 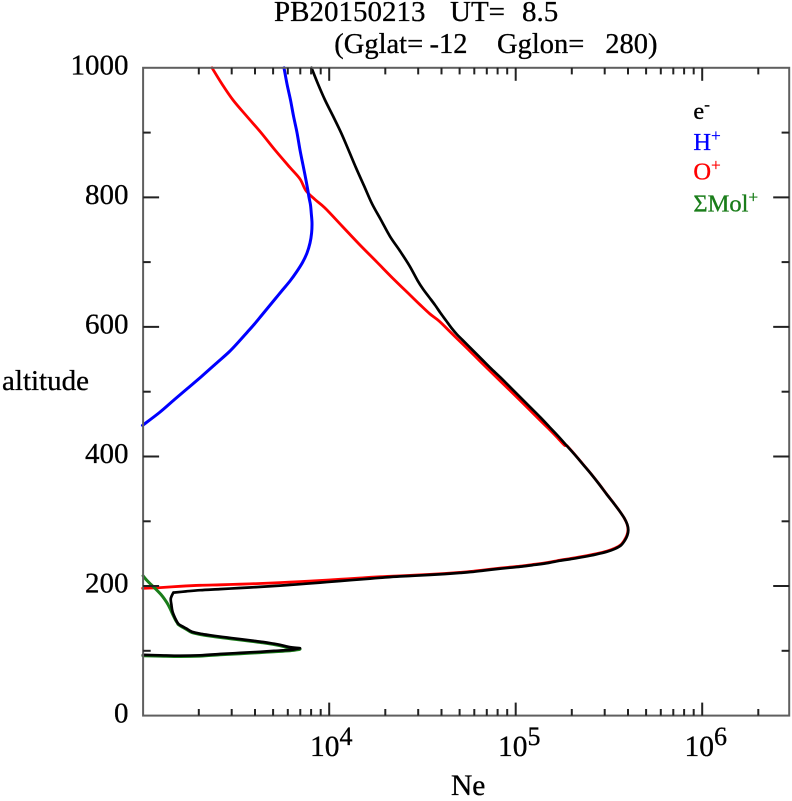 What do you see at coordinates (100, 66) in the screenshot?
I see `svg-text: 1000` at bounding box center [100, 66].